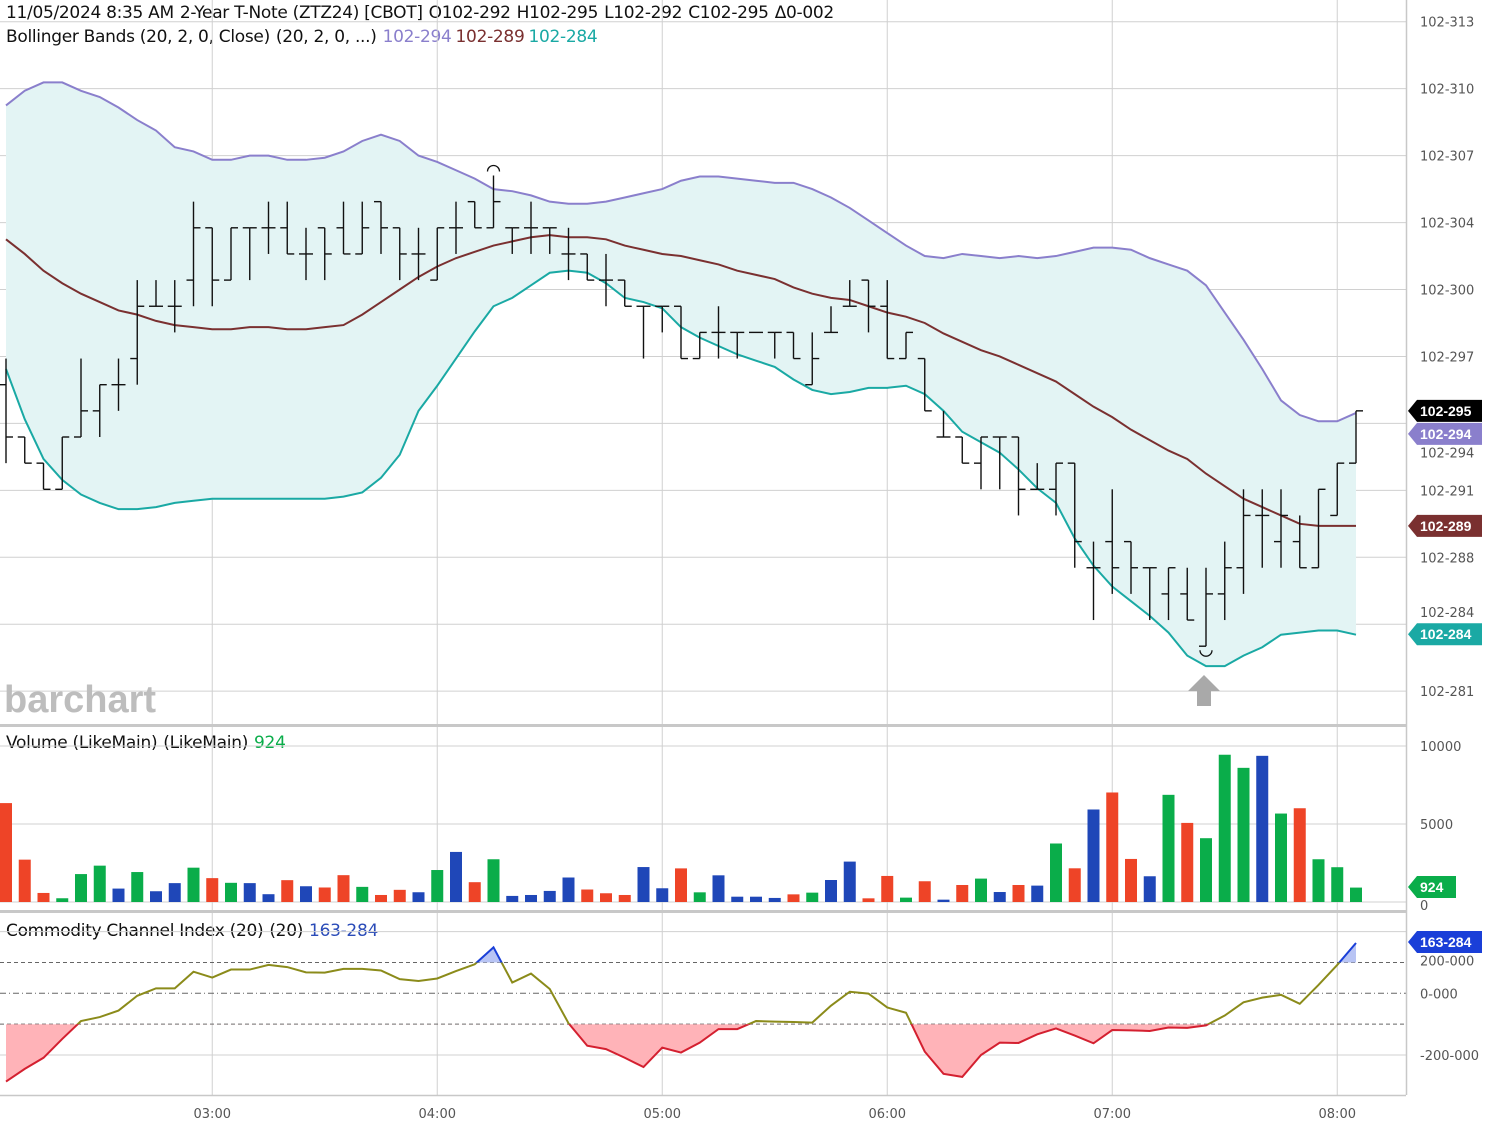 The height and width of the screenshot is (1131, 1488). I want to click on volume-tag-background, so click(1432, 887).